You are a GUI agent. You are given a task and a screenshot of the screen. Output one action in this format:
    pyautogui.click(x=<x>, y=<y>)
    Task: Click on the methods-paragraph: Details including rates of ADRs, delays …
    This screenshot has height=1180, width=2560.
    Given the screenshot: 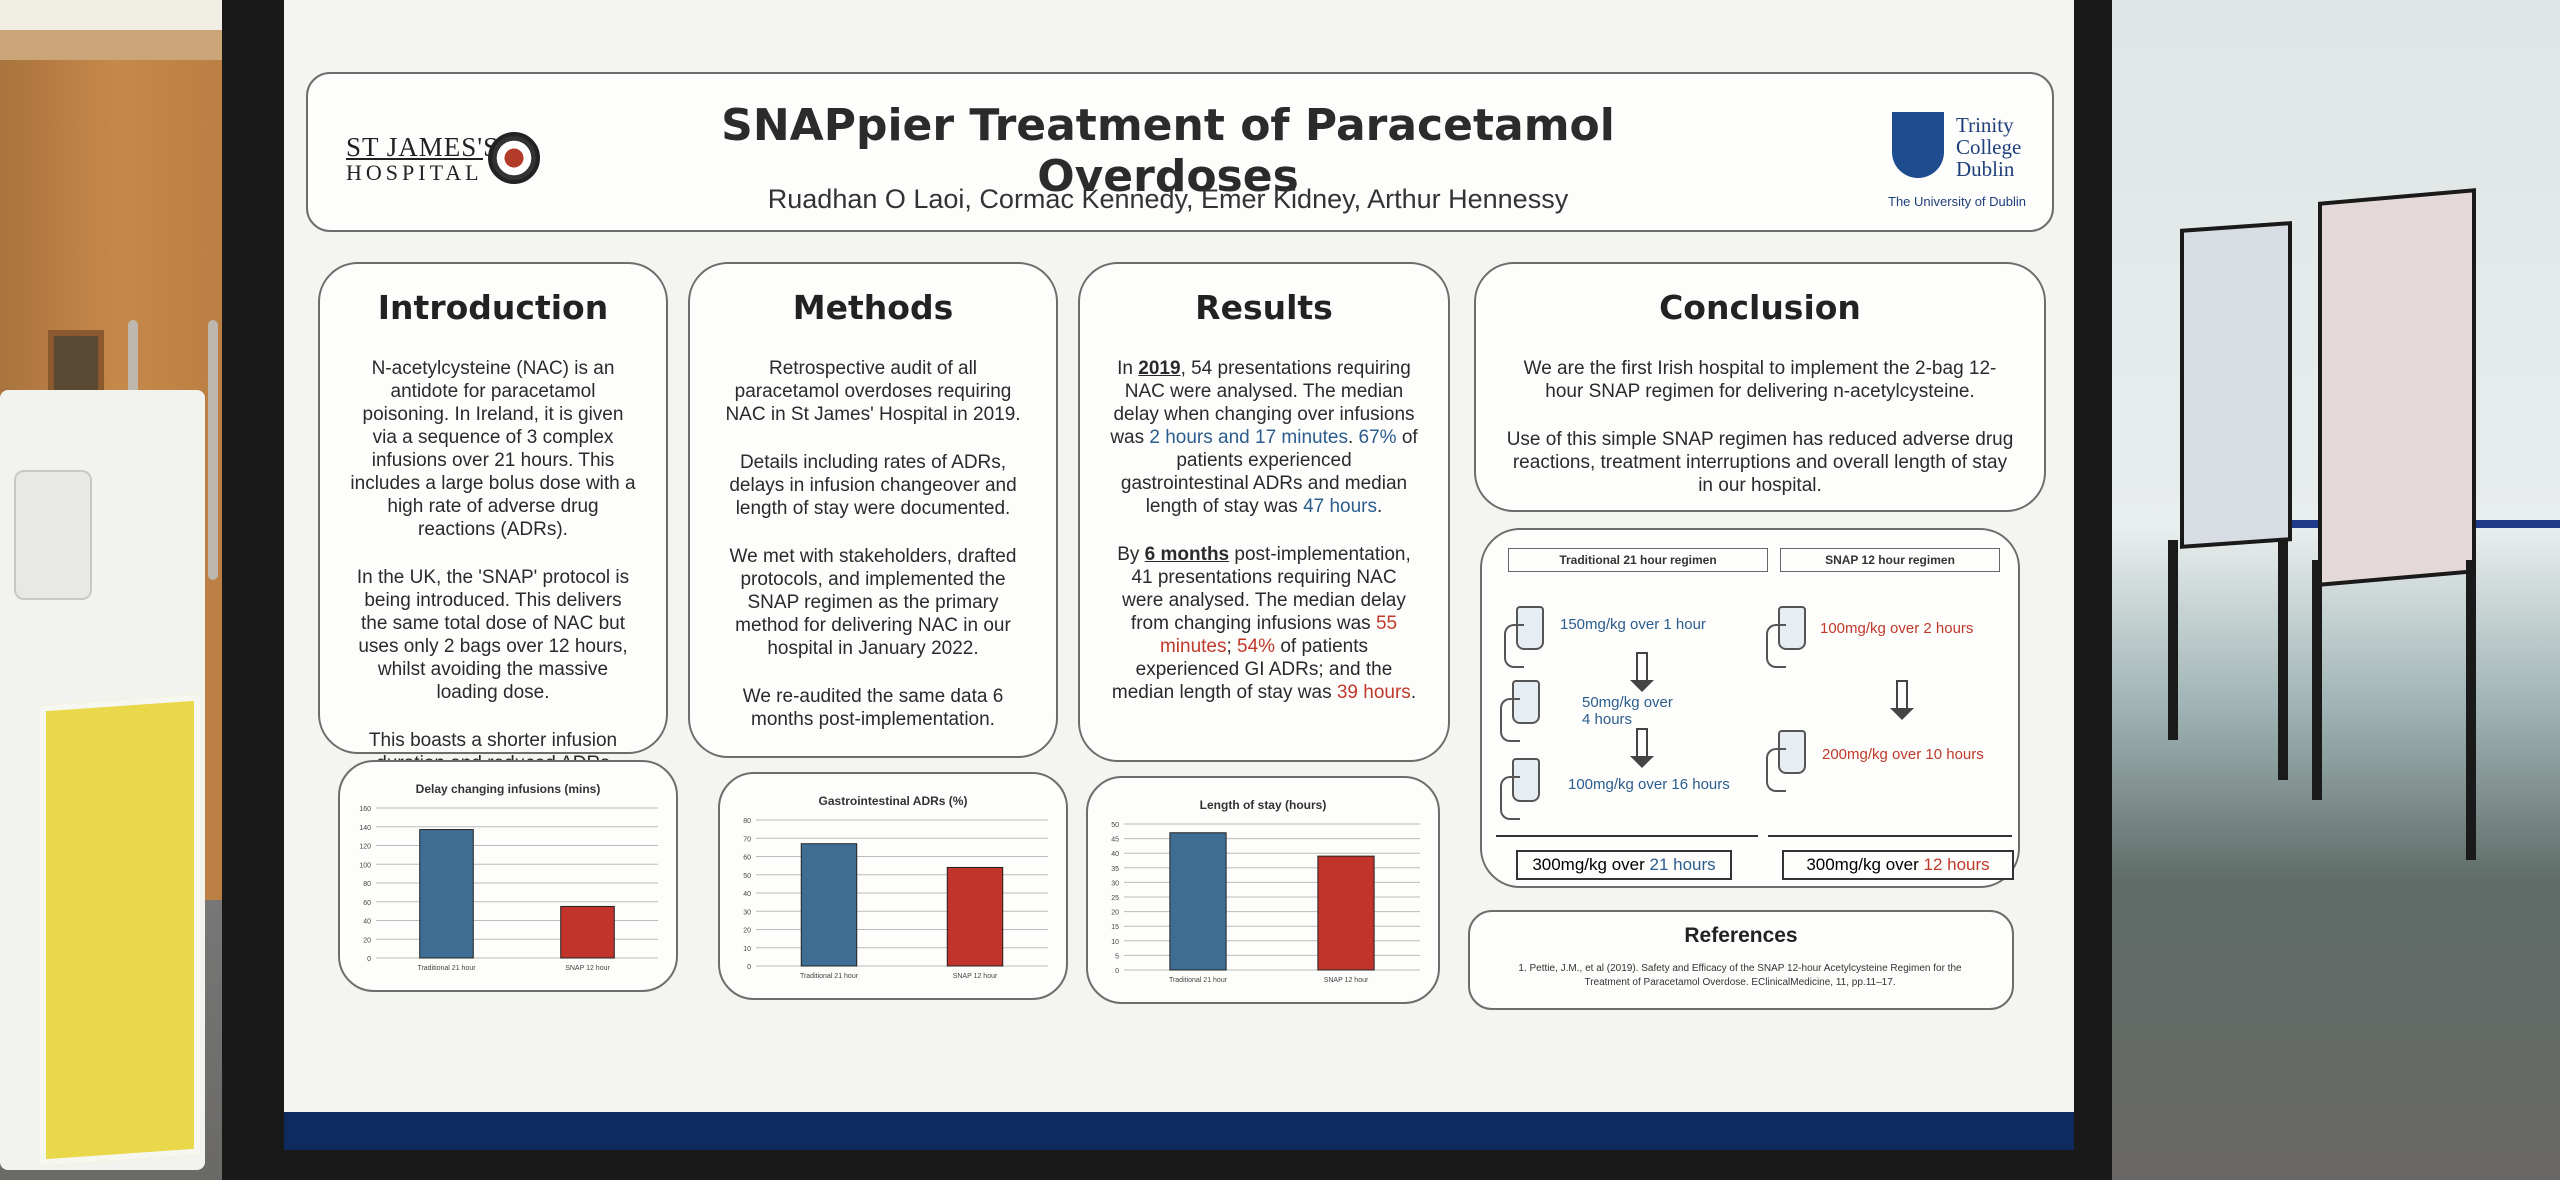 What is the action you would take?
    pyautogui.click(x=873, y=485)
    